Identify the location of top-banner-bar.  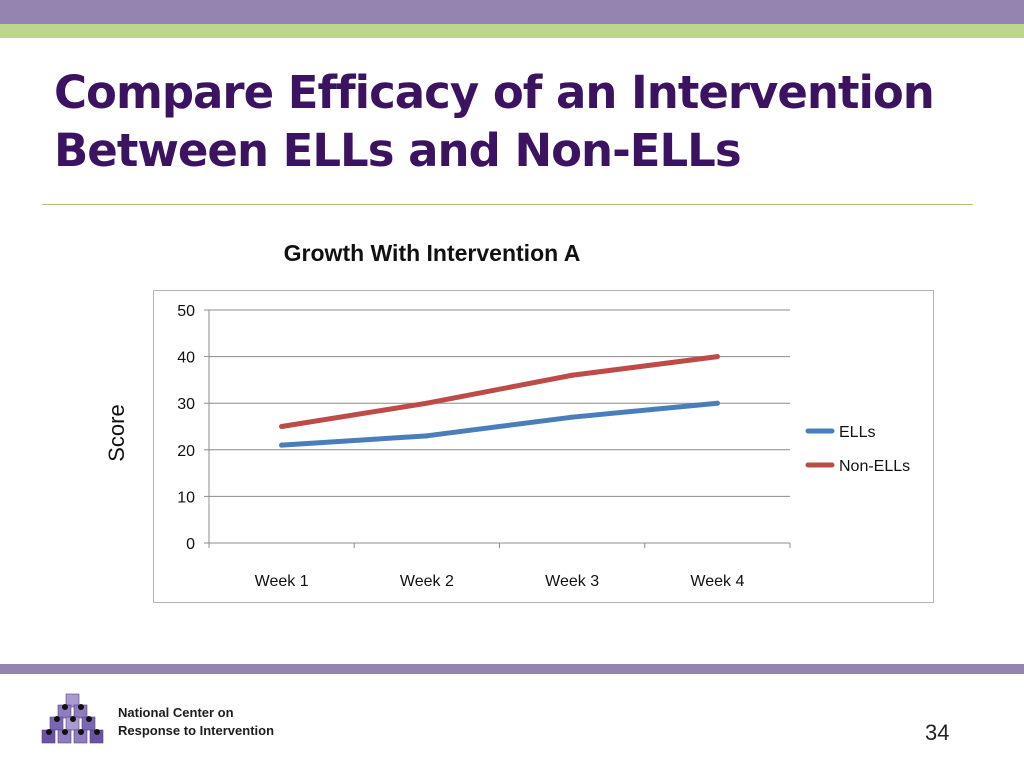
(512, 12).